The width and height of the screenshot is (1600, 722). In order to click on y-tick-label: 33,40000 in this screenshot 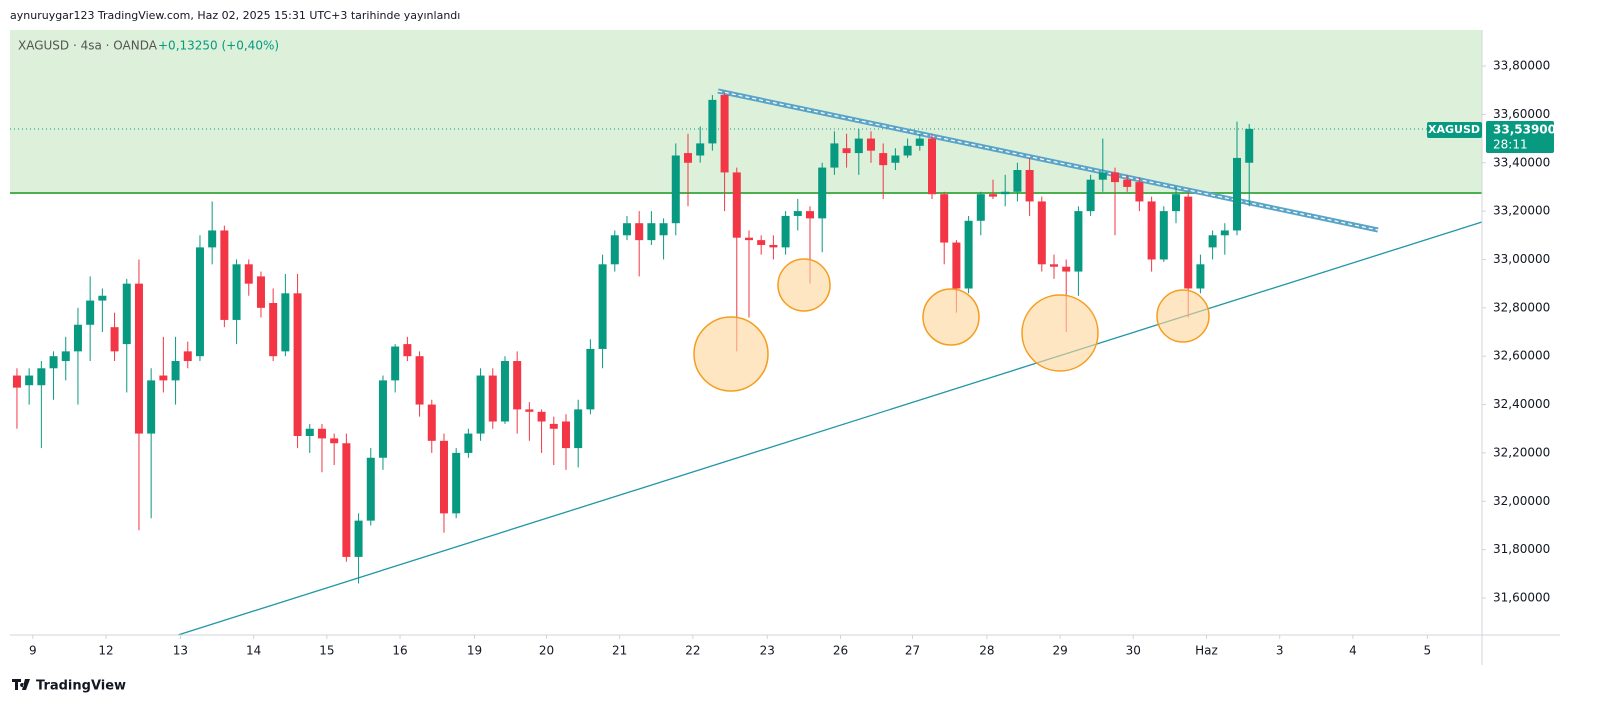, I will do `click(1521, 162)`.